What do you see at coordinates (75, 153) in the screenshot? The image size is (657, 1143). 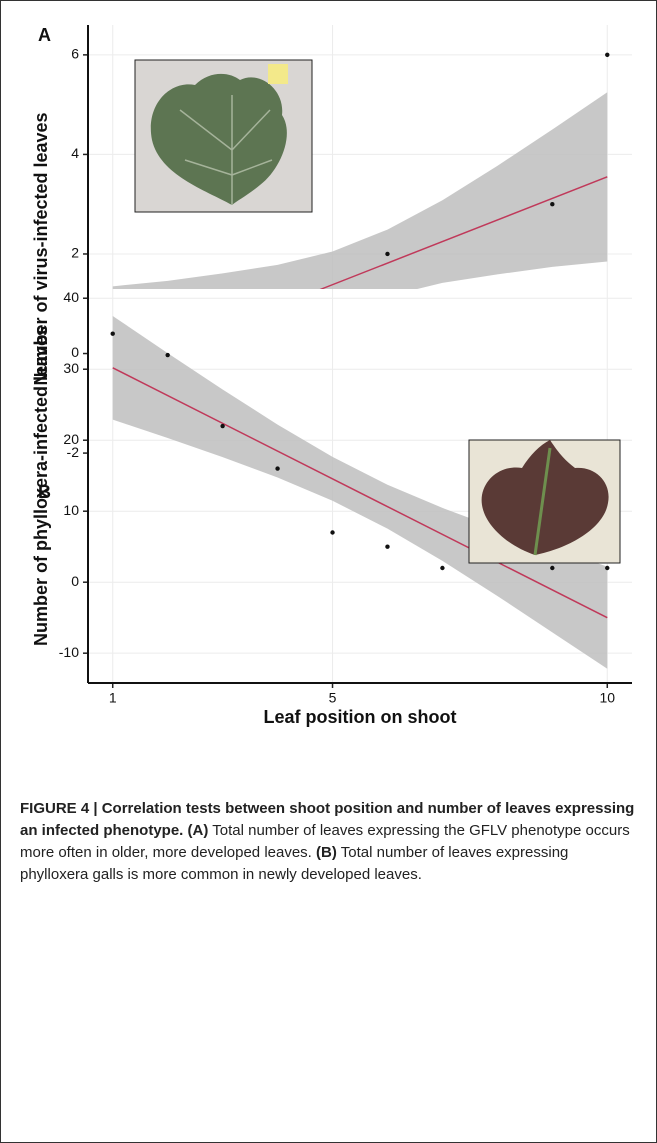 I see `y-tick-label: 4` at bounding box center [75, 153].